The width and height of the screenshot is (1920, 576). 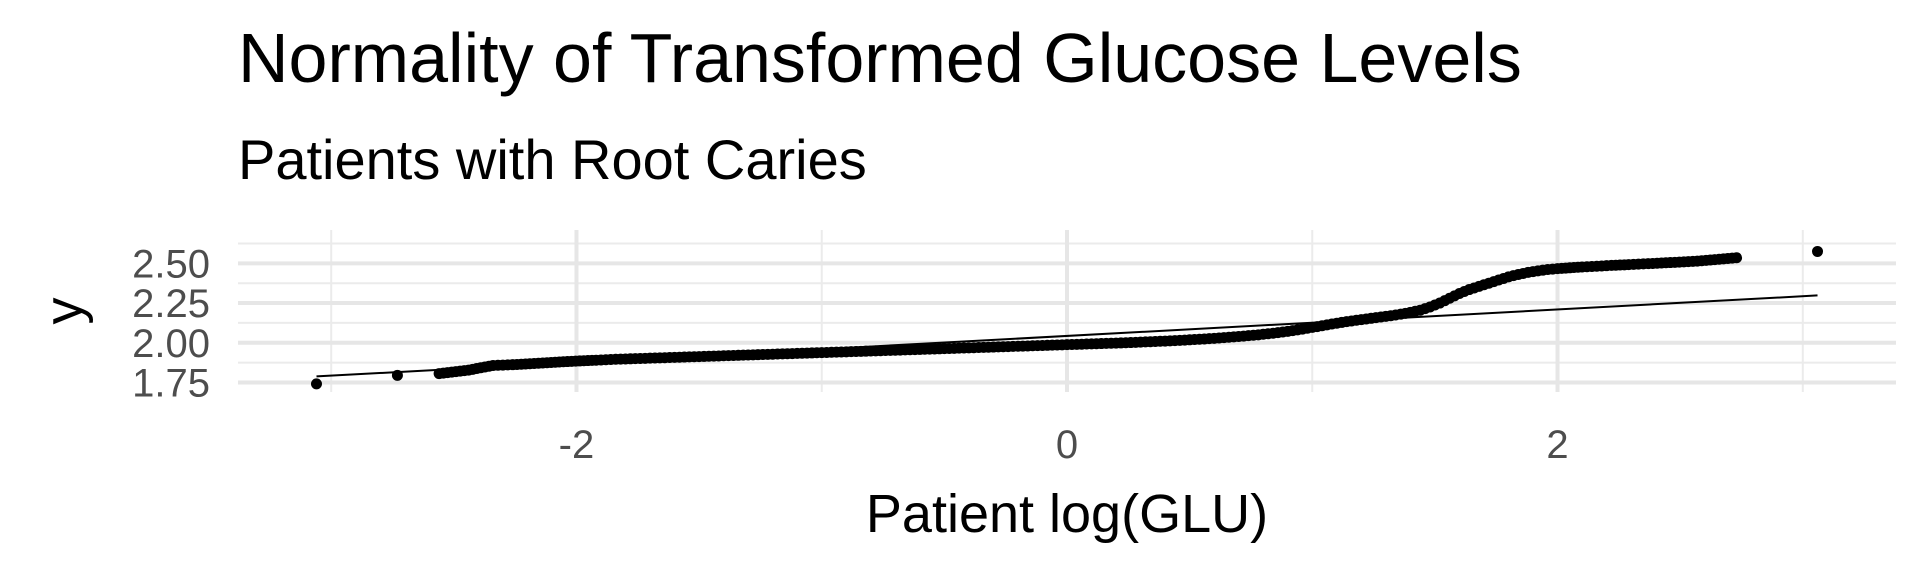 I want to click on y-axis-title: y, so click(x=64, y=311).